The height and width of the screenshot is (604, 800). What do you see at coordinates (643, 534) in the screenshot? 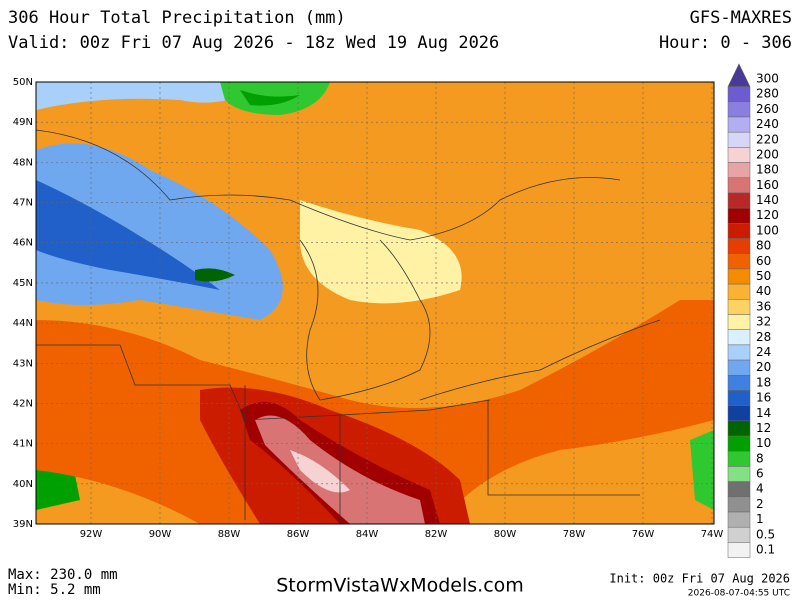
I see `longitude-label: 76W` at bounding box center [643, 534].